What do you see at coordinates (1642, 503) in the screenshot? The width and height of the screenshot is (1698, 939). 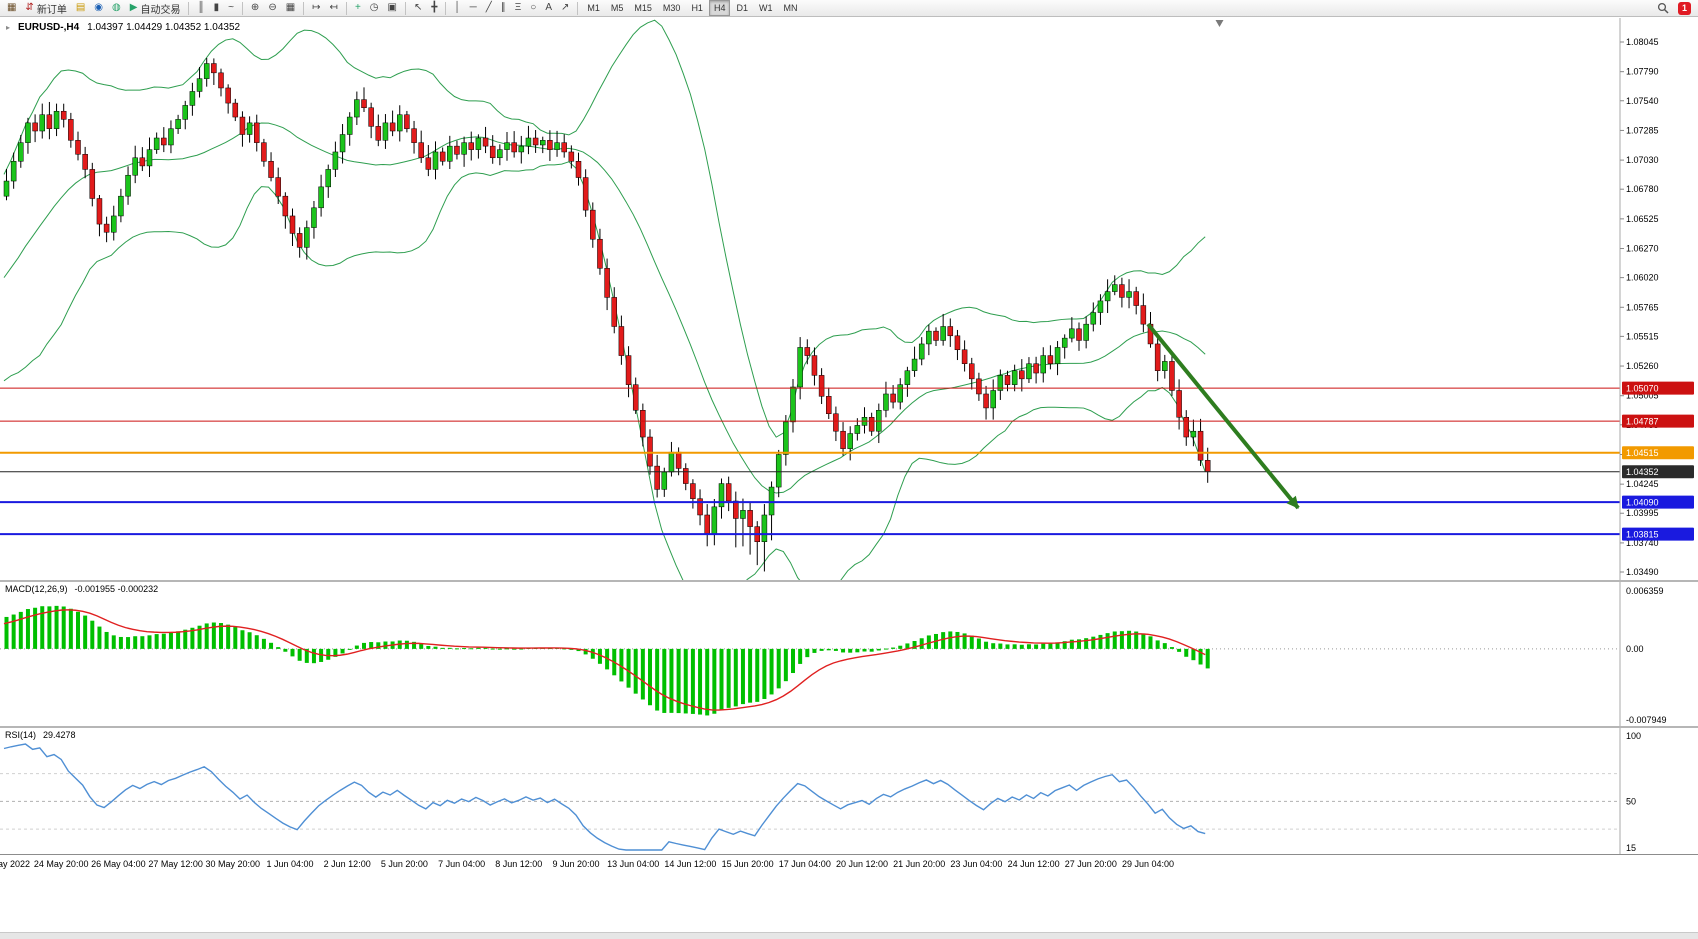 I see `svg-text: 1.04090` at bounding box center [1642, 503].